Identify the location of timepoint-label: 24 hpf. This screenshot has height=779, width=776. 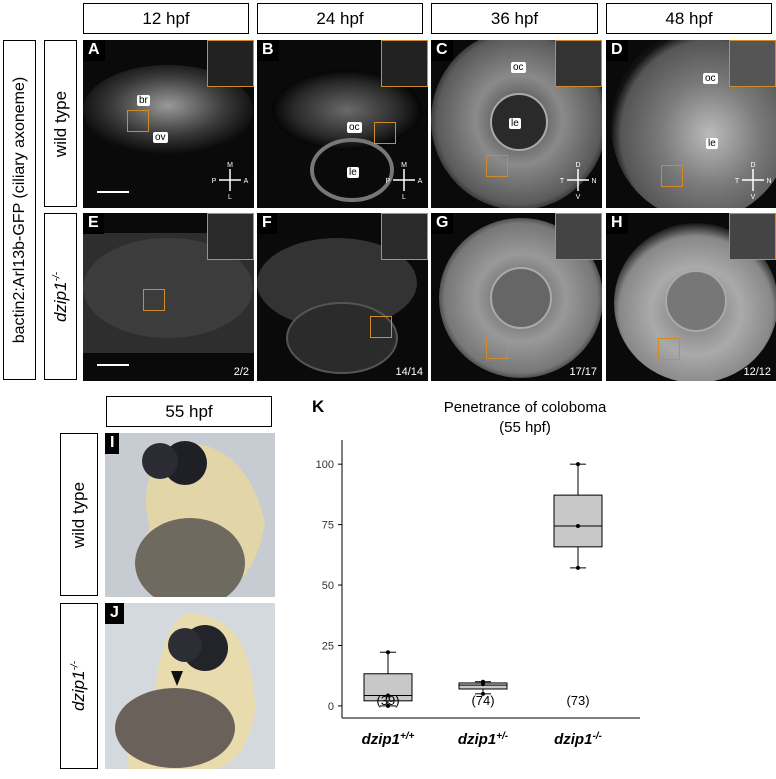
(340, 18).